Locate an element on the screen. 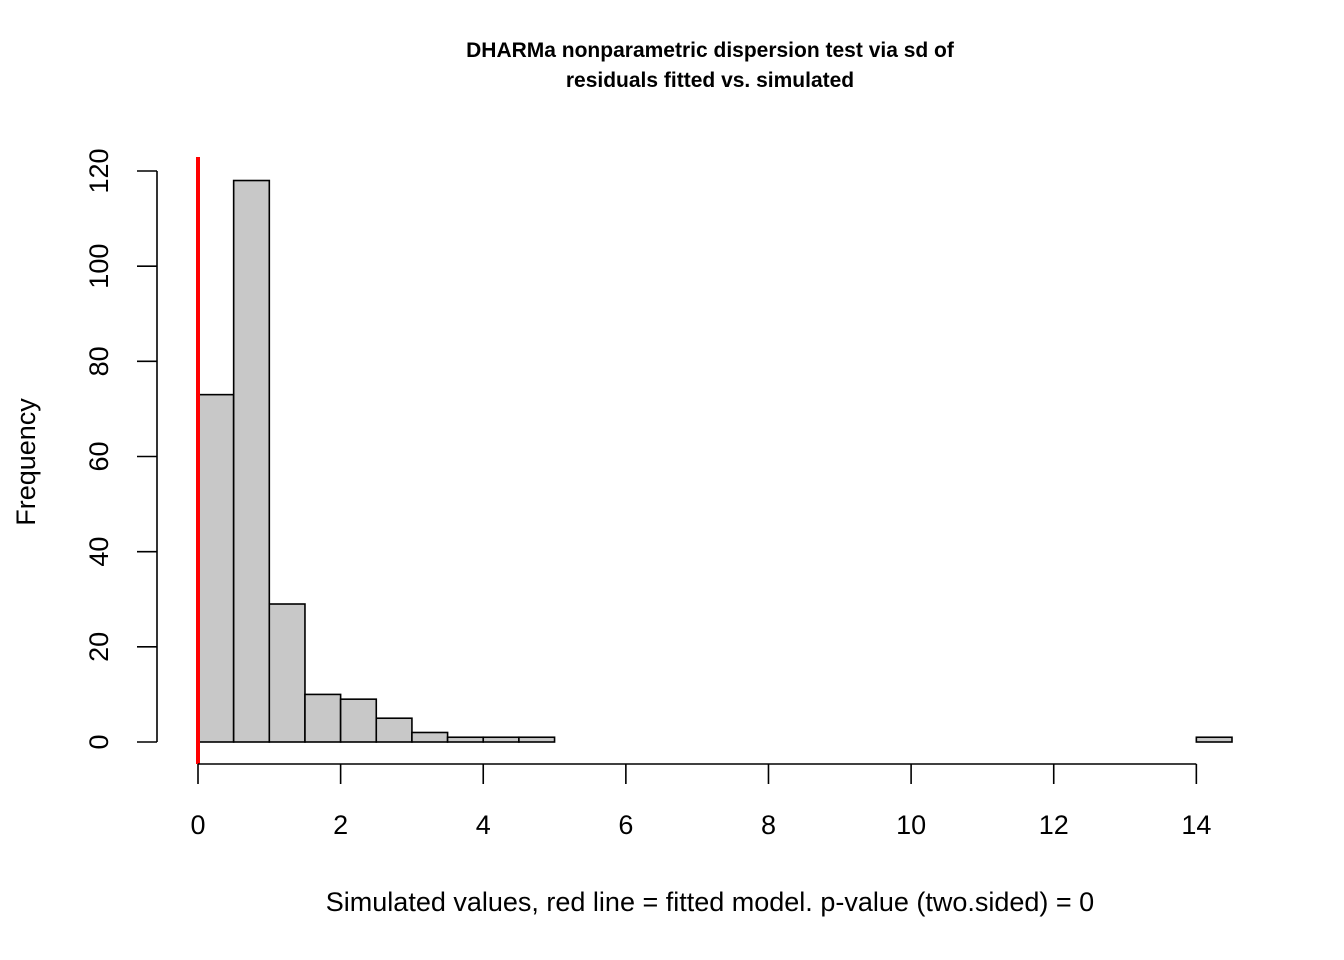  x-tick-label: 10 is located at coordinates (911, 825).